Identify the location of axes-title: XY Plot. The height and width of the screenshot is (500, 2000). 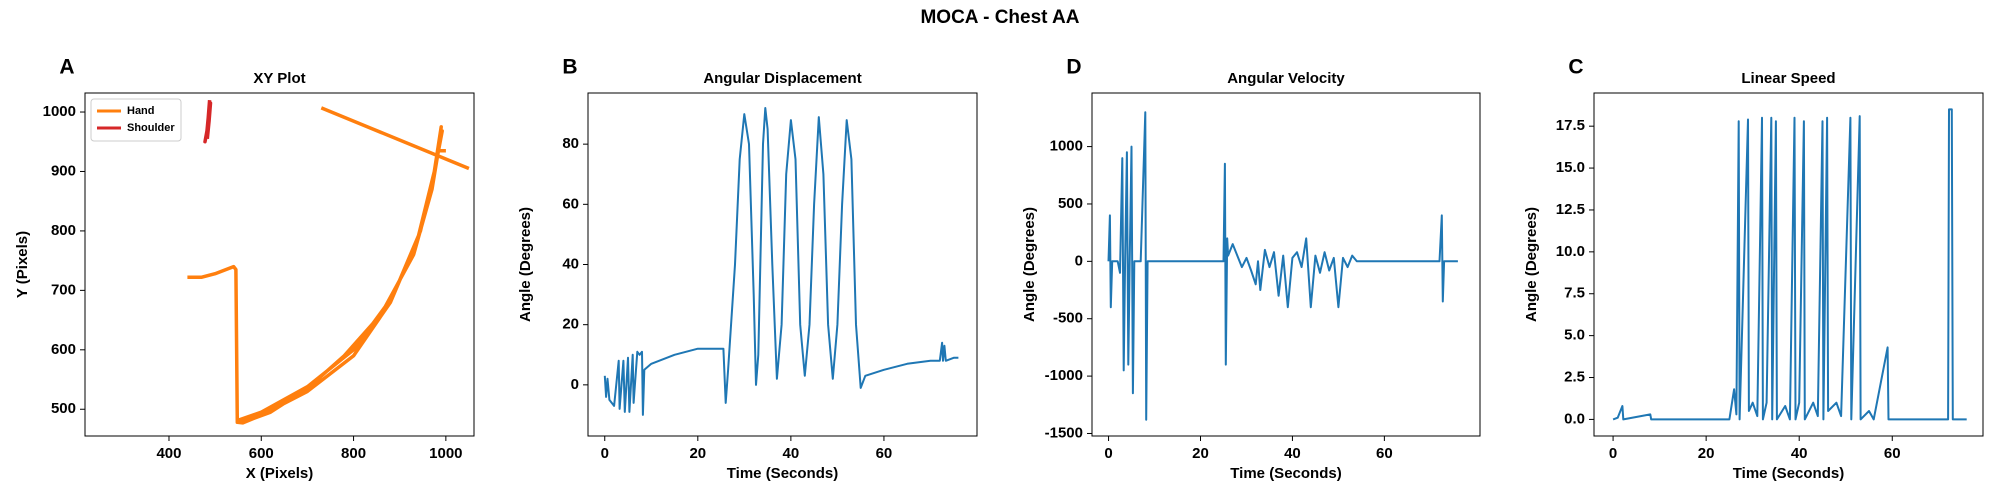
(279, 78).